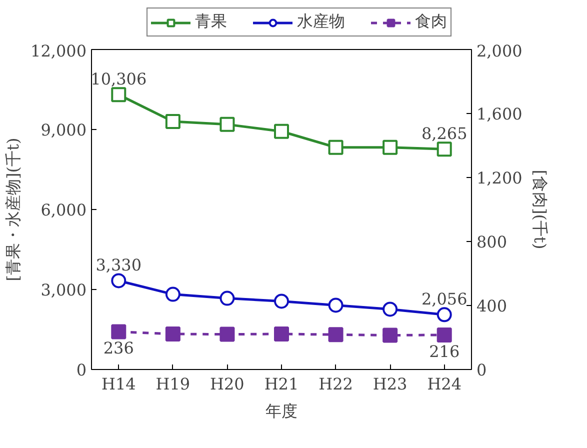 Image resolution: width=587 pixels, height=448 pixels. I want to click on x-axis-title: 年度, so click(282, 411).